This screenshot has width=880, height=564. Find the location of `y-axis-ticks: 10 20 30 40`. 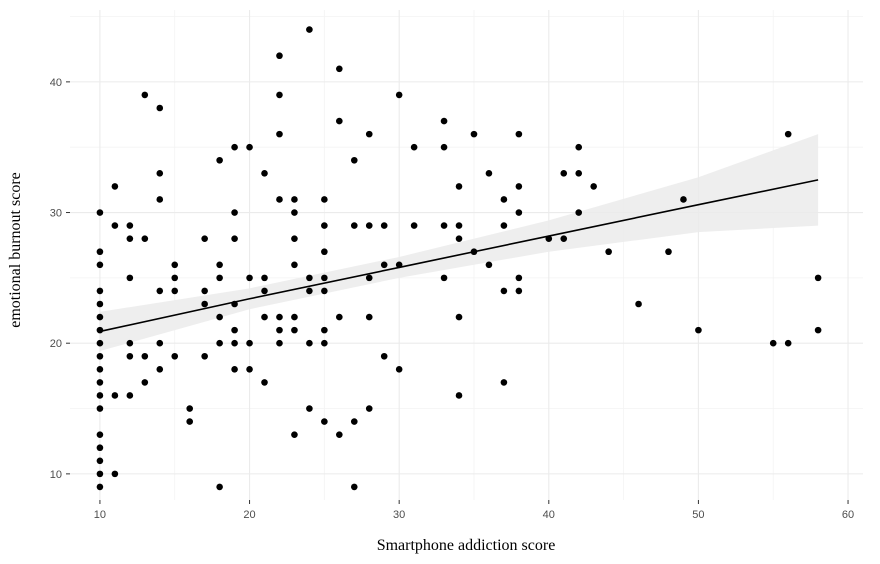

y-axis-ticks: 10 20 30 40 is located at coordinates (60, 279).